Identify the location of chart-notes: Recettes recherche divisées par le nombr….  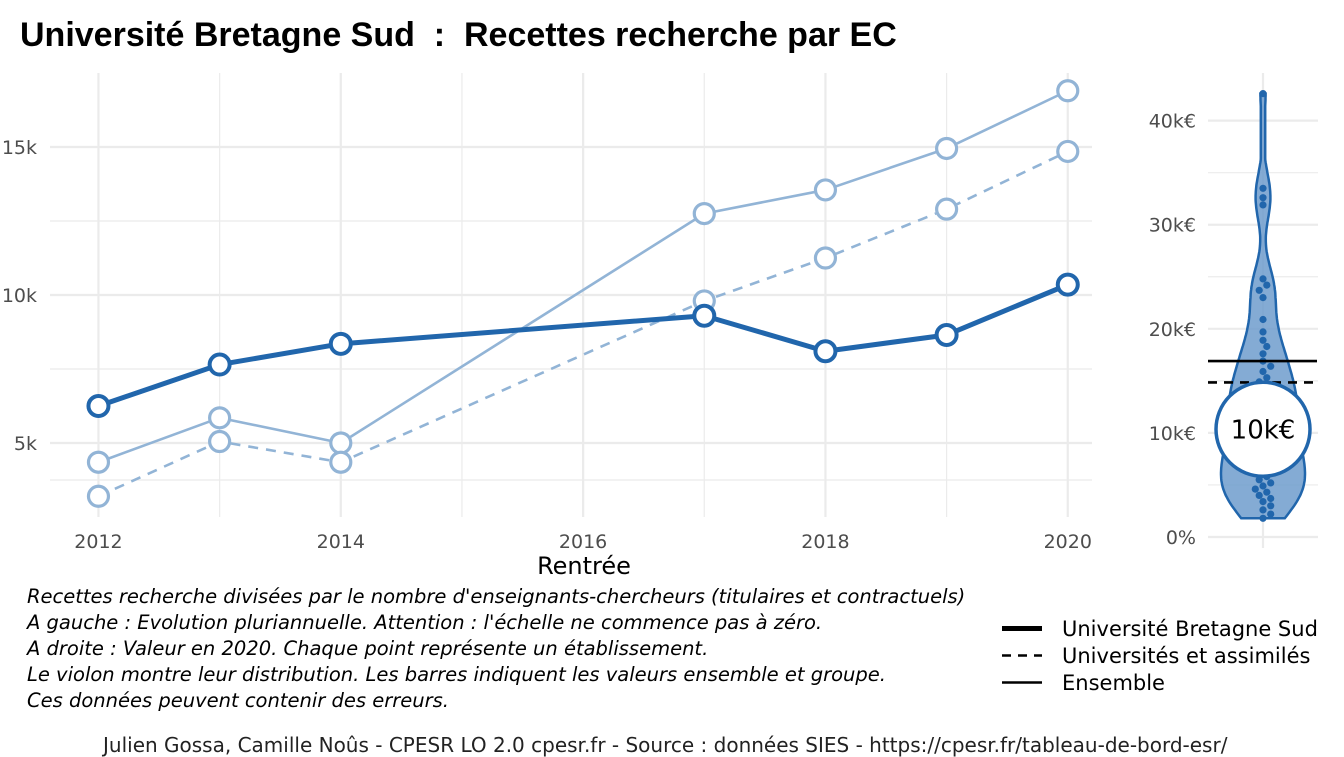
(527, 649).